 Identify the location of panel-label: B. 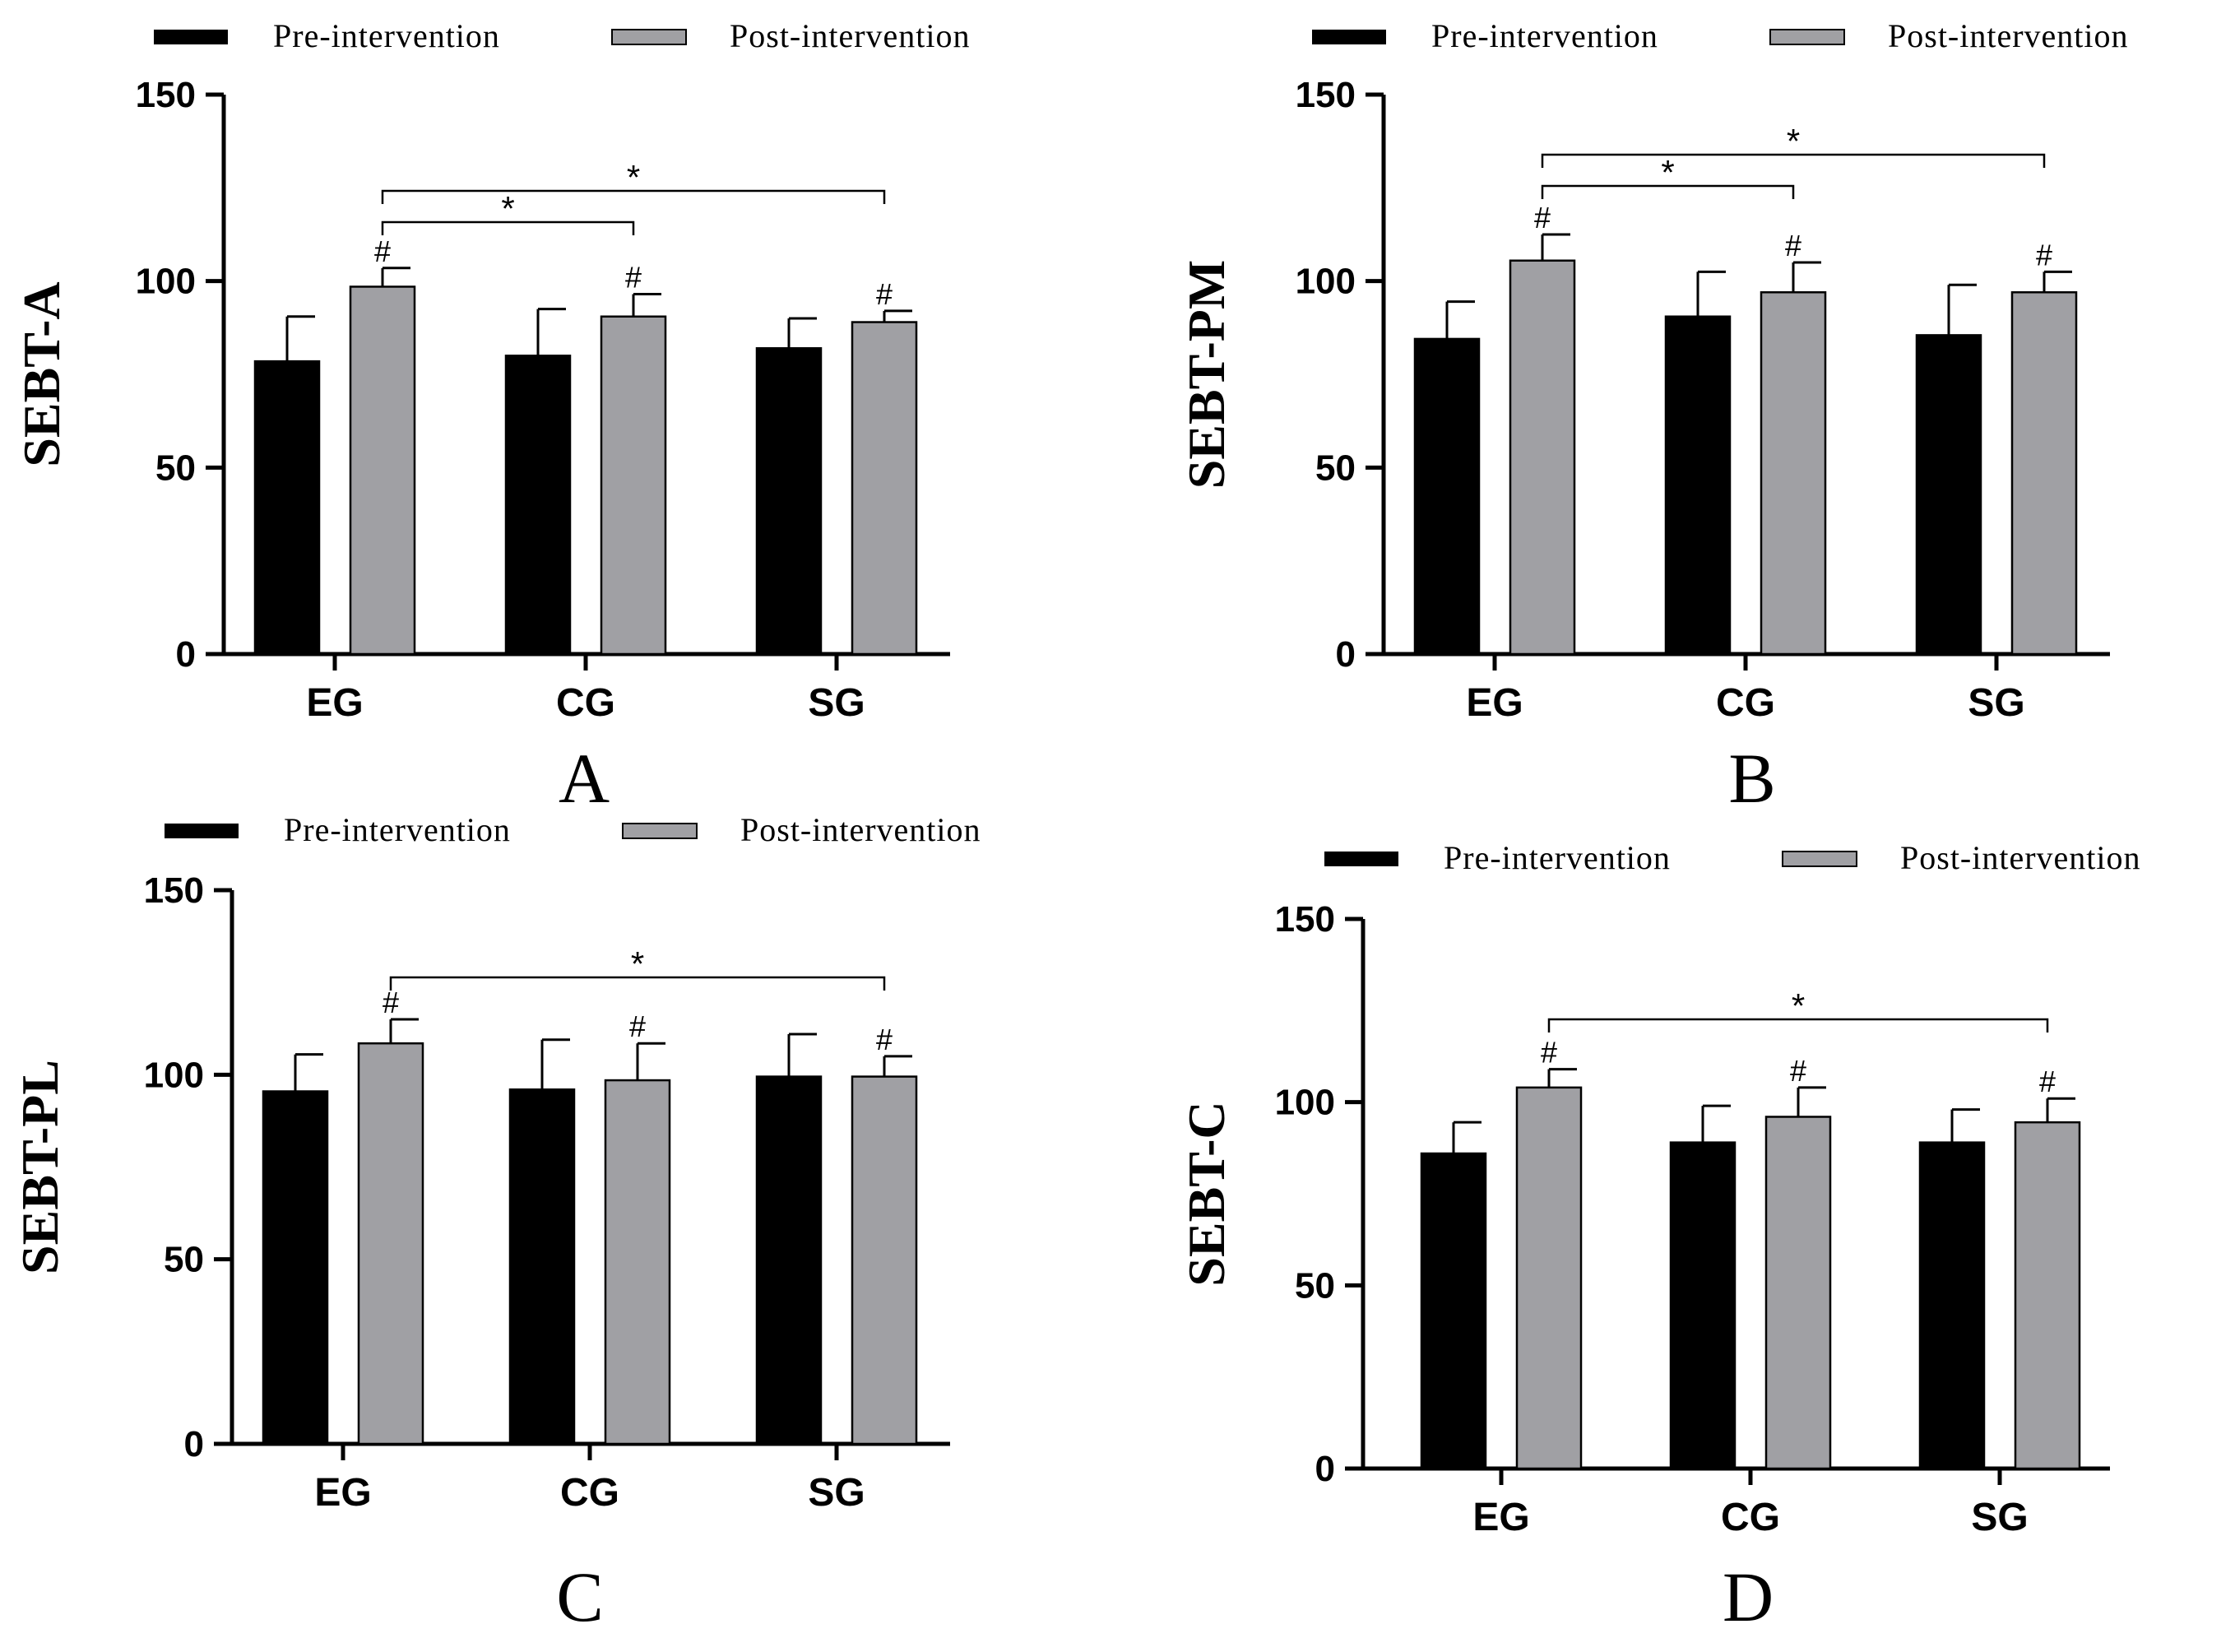
(1751, 778).